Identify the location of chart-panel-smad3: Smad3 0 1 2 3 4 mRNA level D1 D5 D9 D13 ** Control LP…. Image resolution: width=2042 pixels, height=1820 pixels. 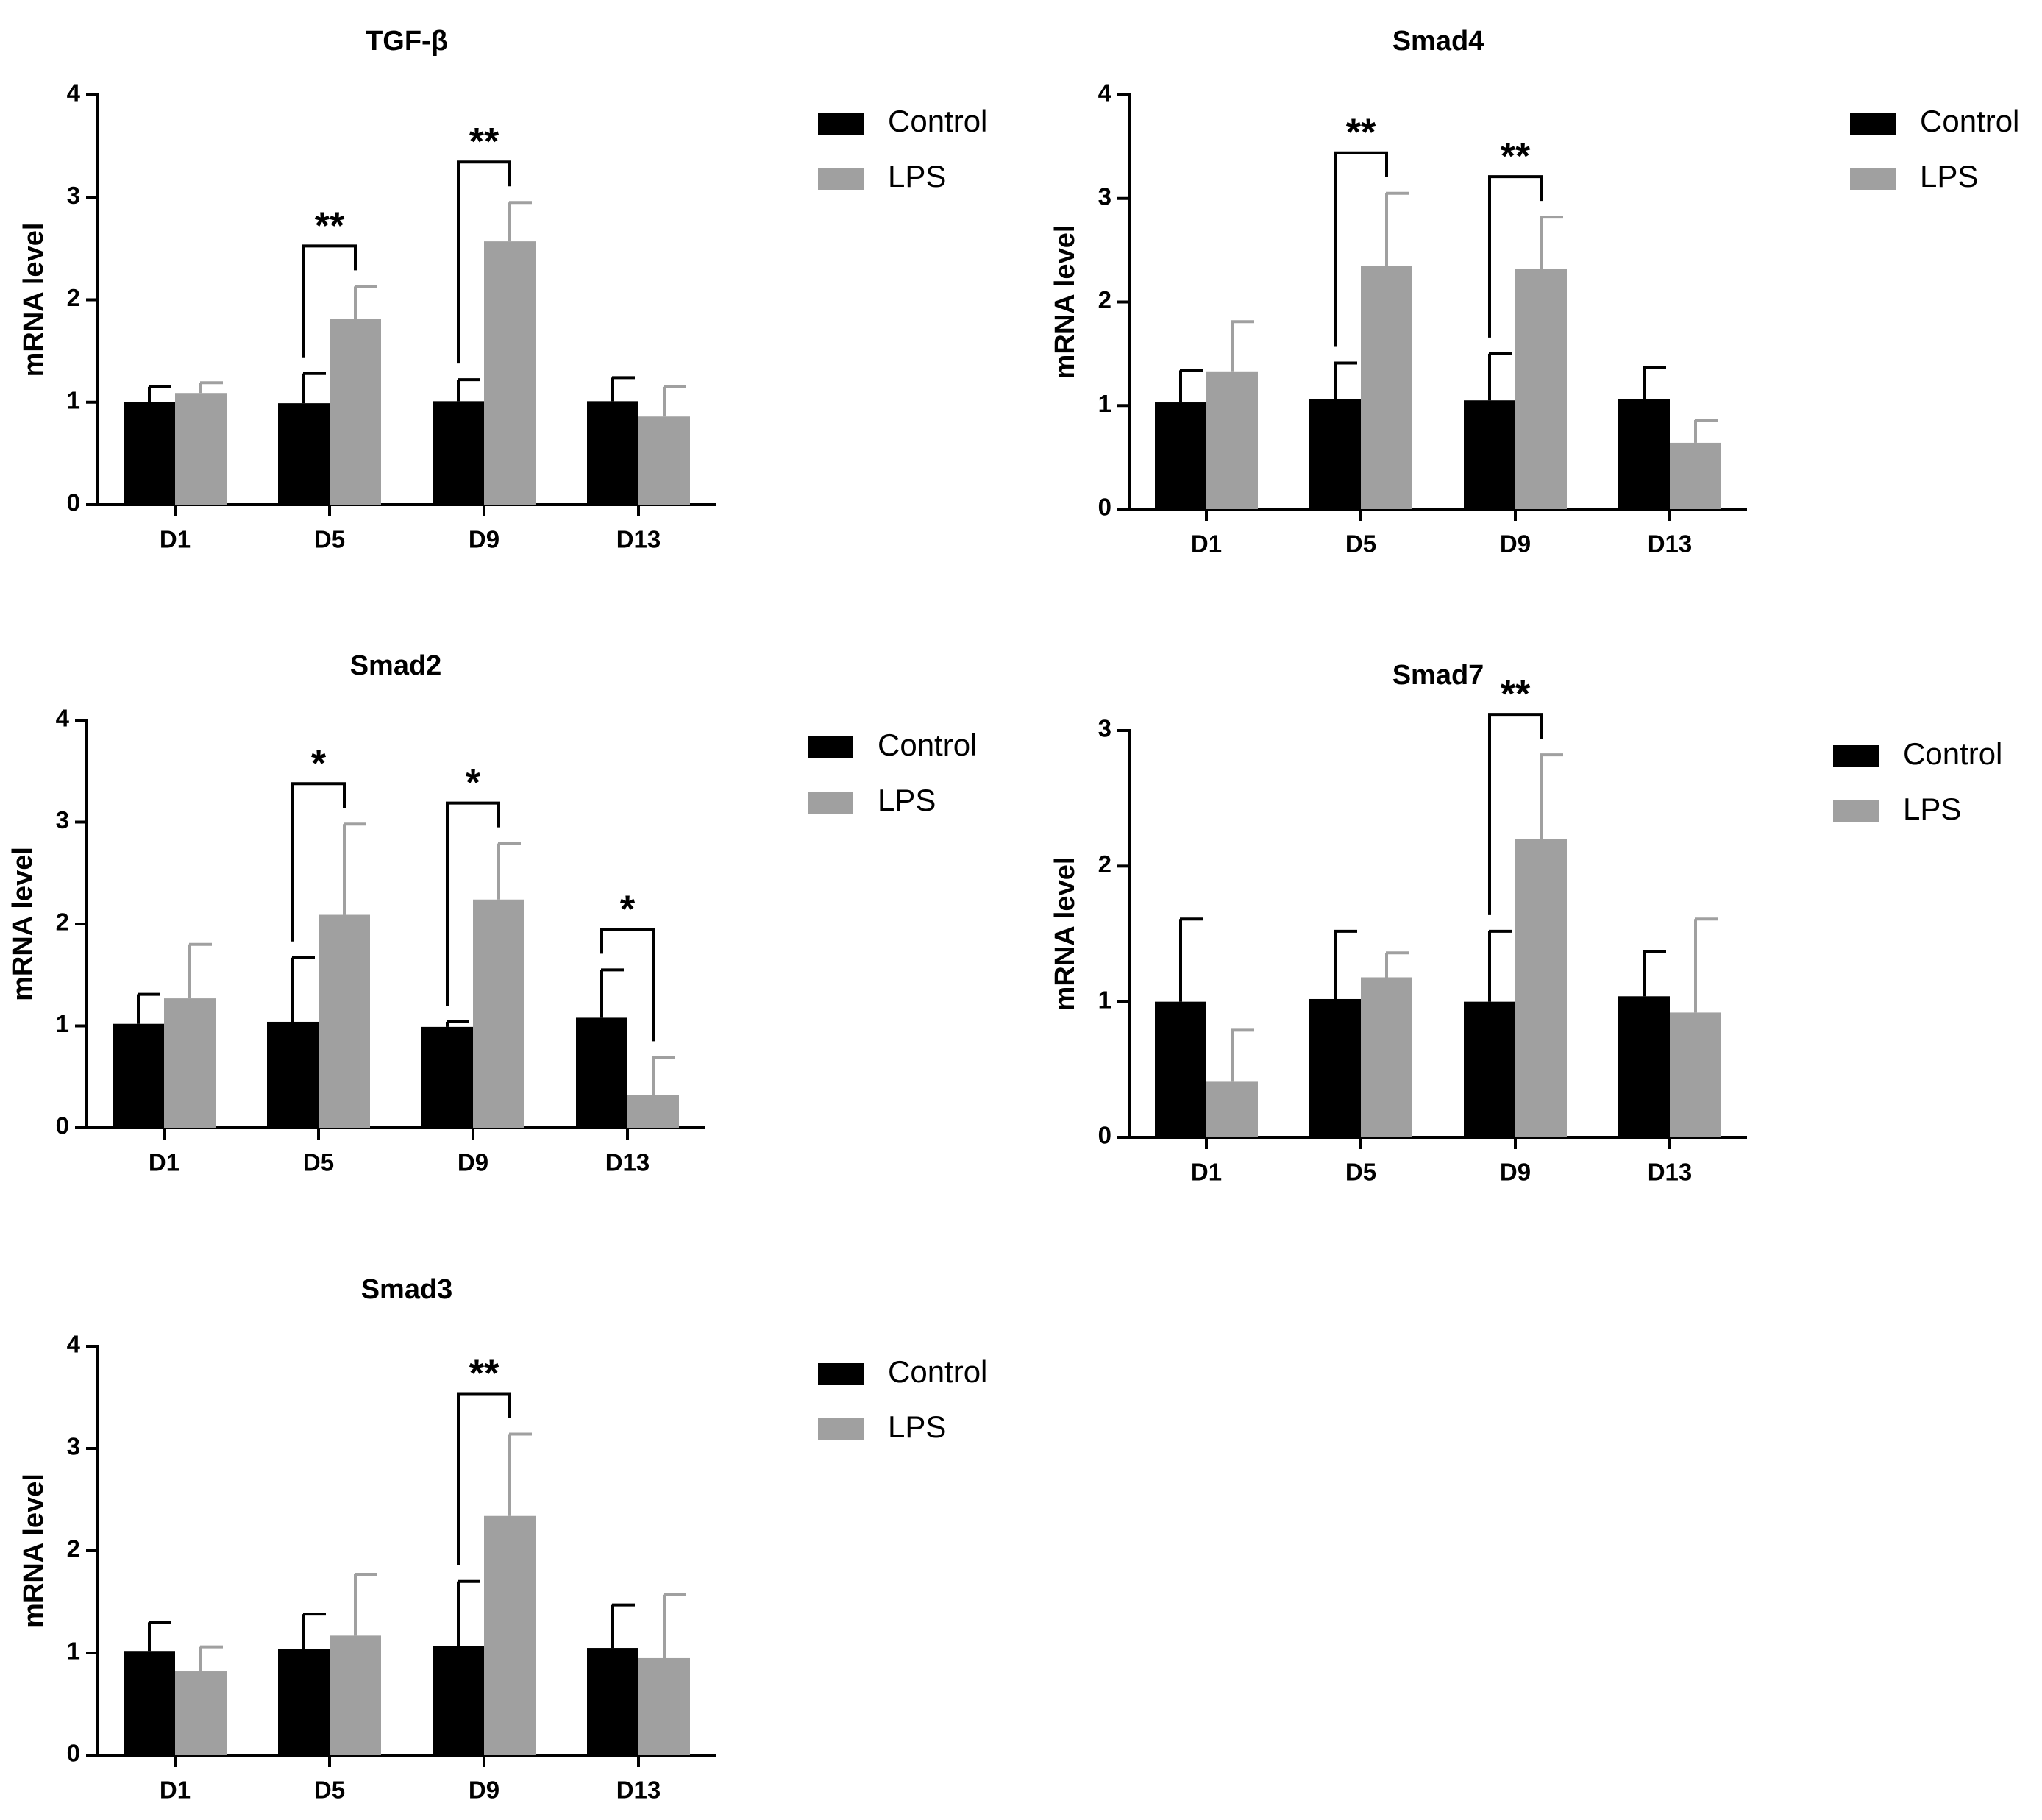
(502, 1539).